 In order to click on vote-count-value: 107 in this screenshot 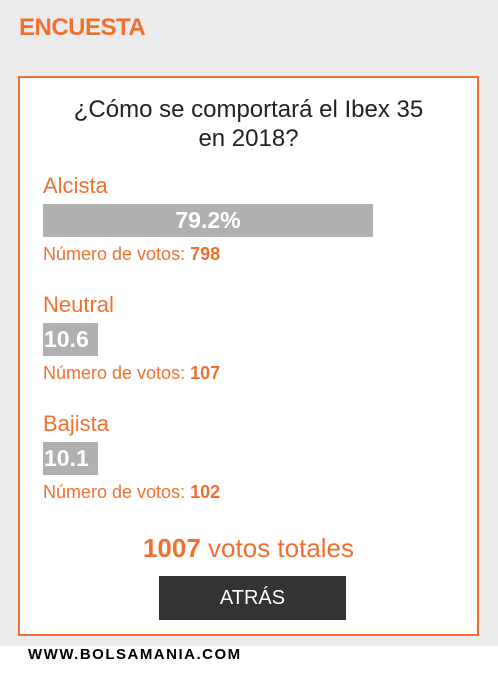, I will do `click(205, 373)`.